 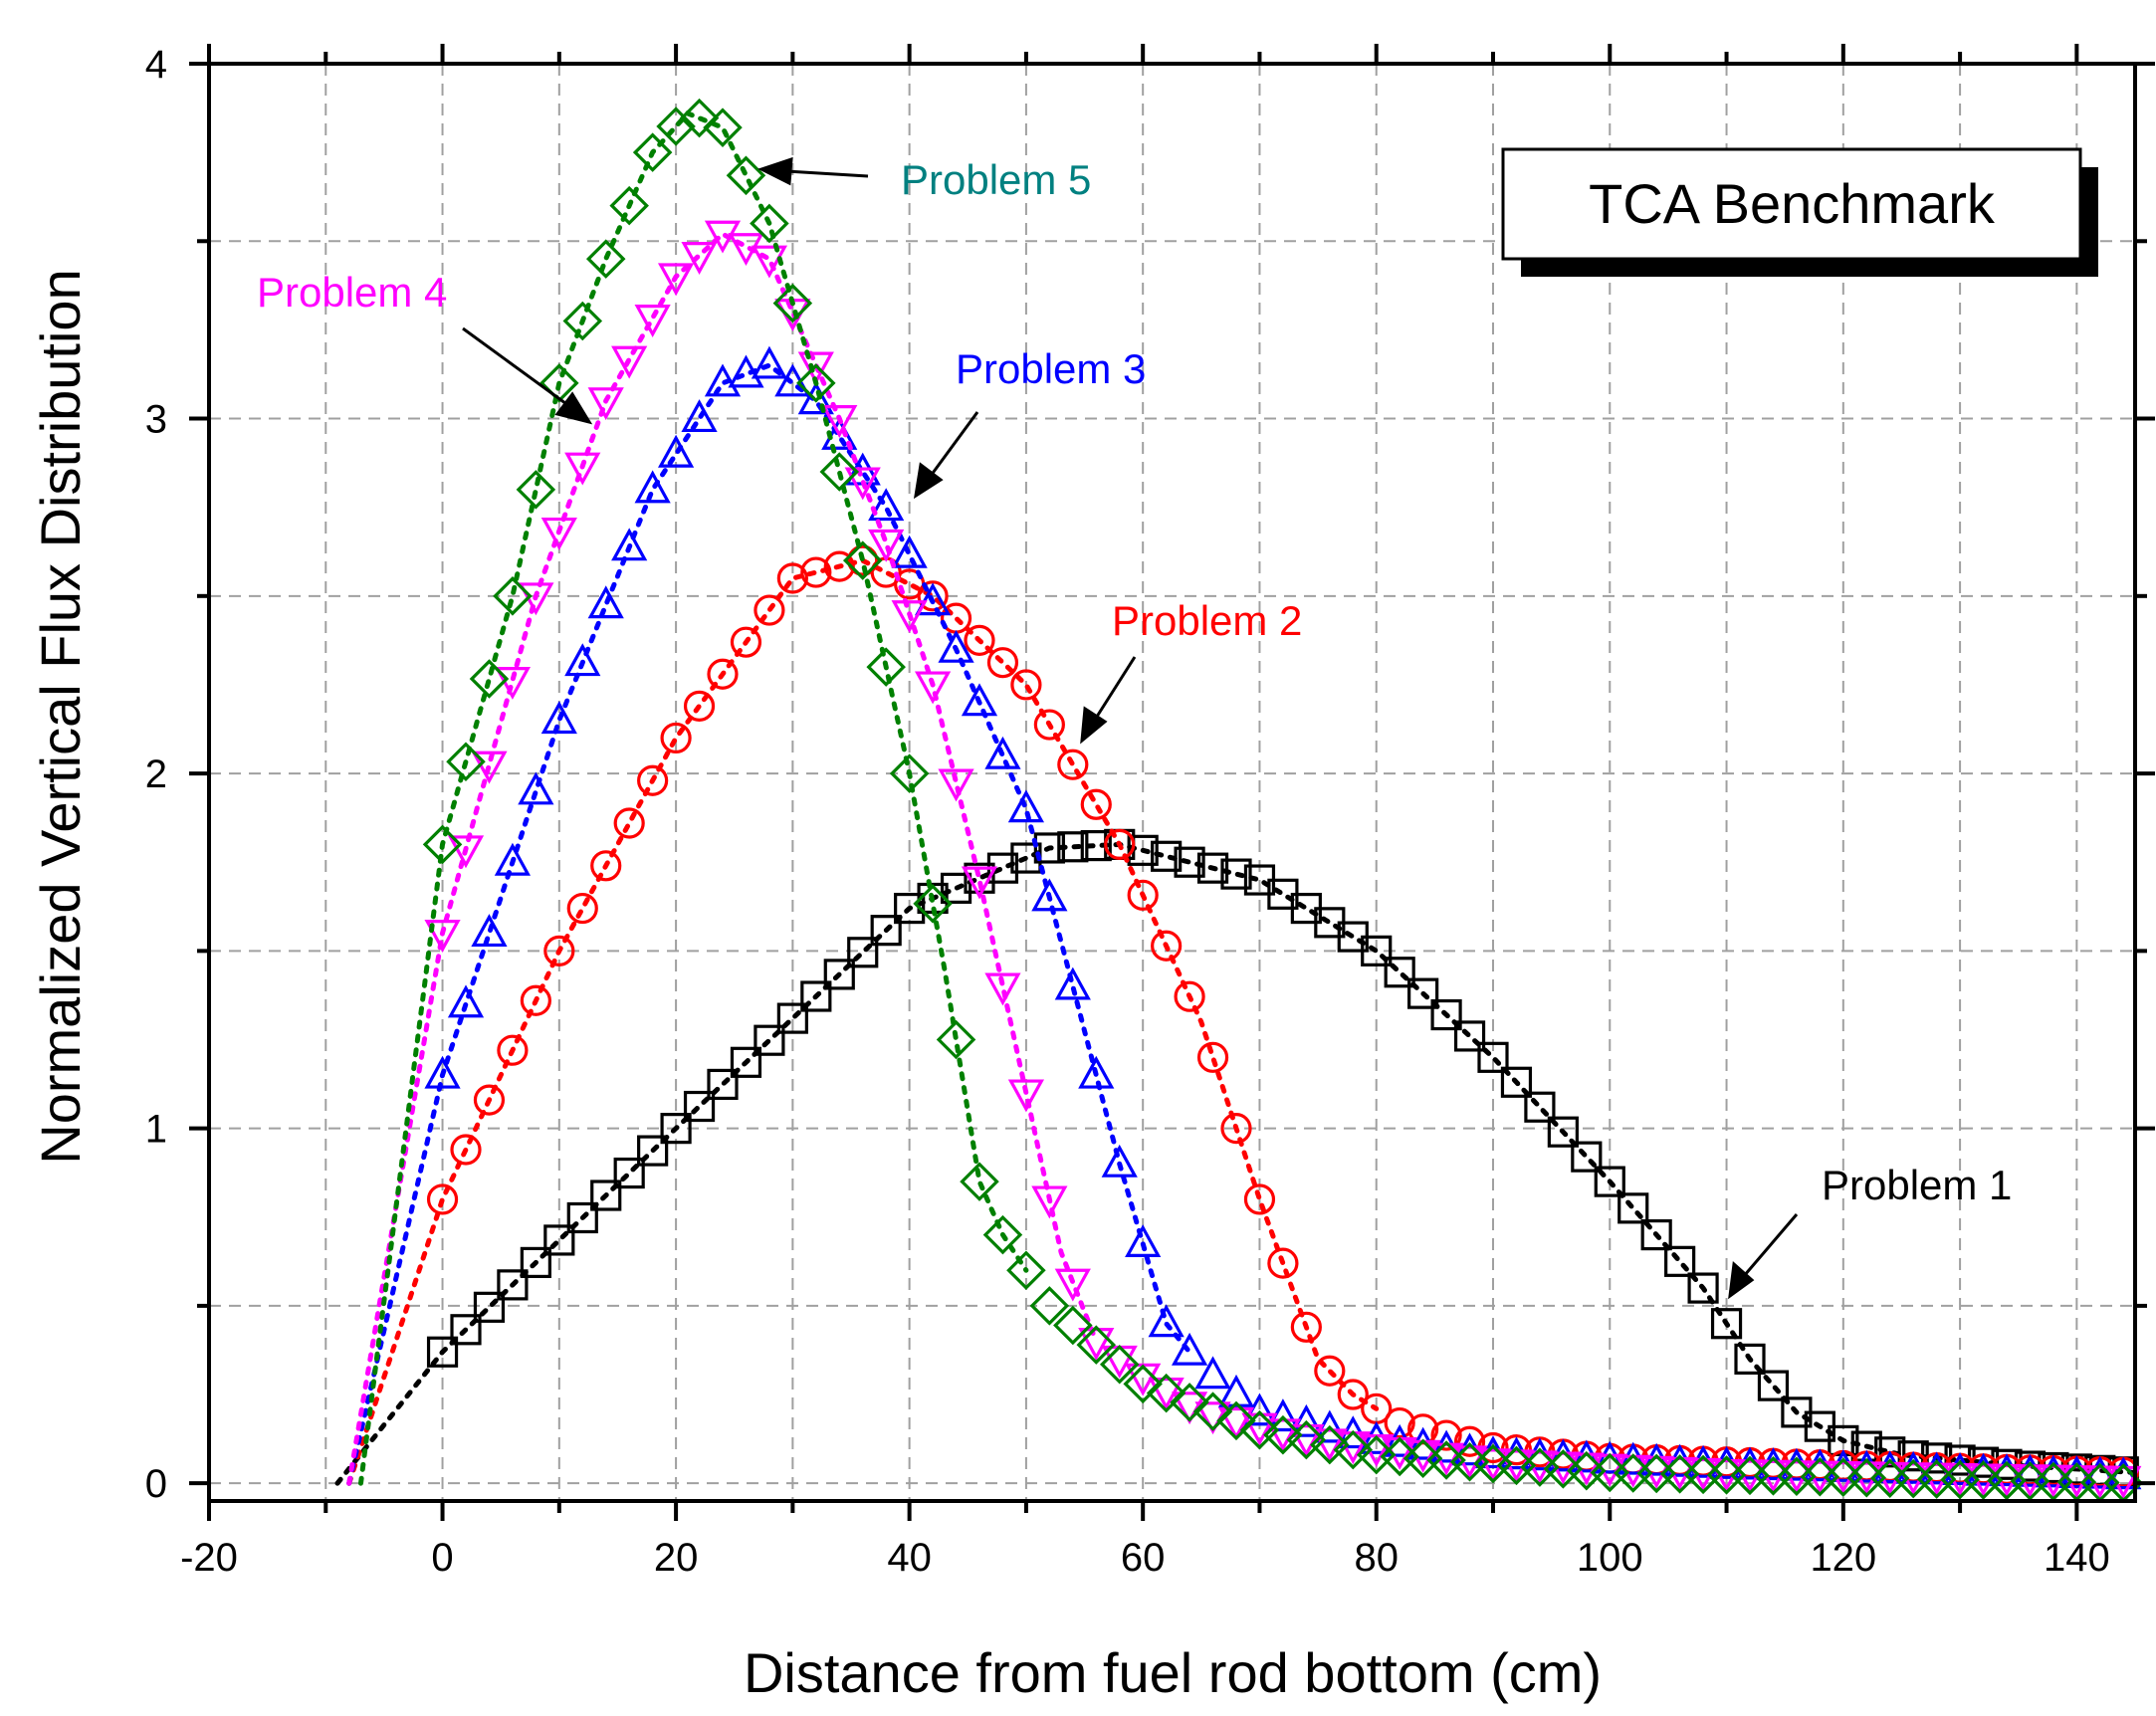 I want to click on chart-title: TCA Benchmark, so click(x=1792, y=203).